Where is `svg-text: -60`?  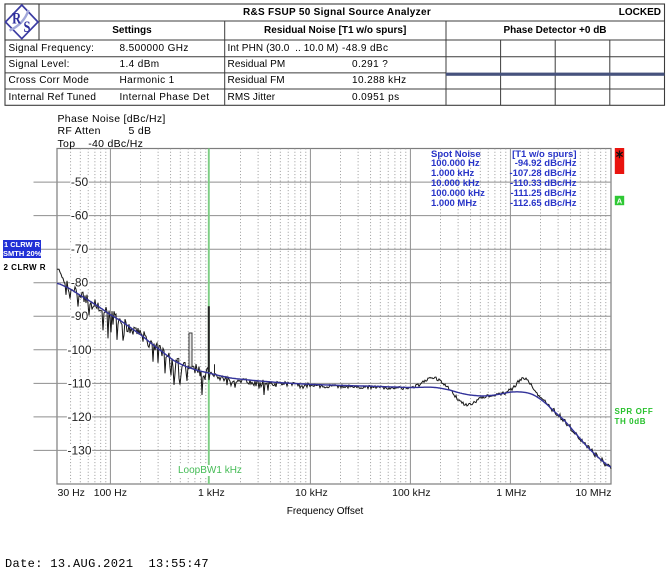
svg-text: -60 is located at coordinates (80, 216).